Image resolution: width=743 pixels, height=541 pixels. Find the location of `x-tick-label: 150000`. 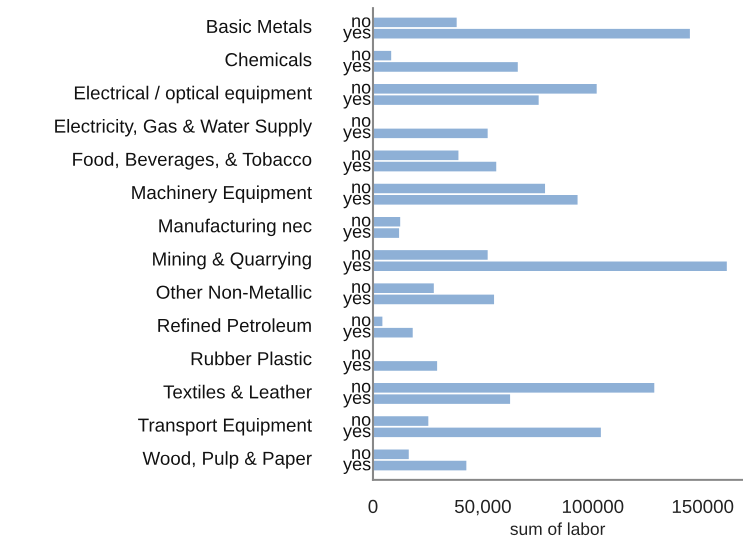

x-tick-label: 150000 is located at coordinates (703, 507).